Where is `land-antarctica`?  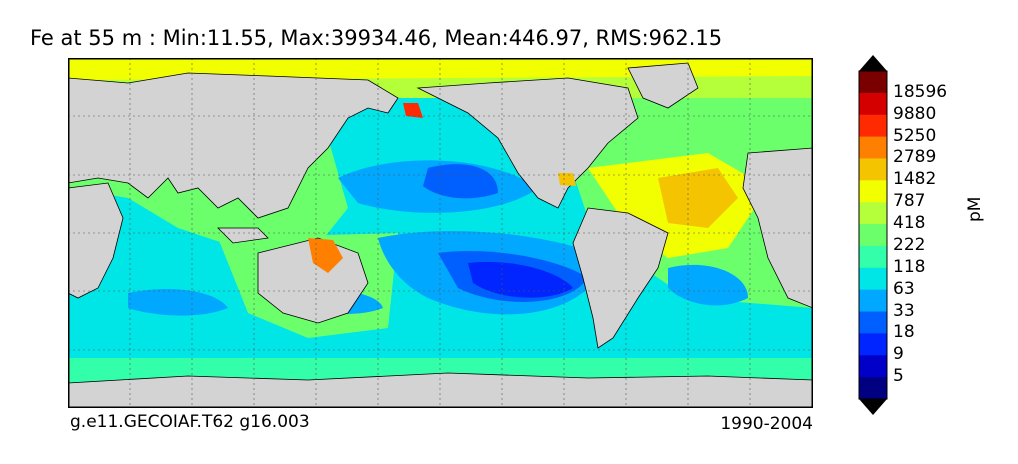
land-antarctica is located at coordinates (440, 390).